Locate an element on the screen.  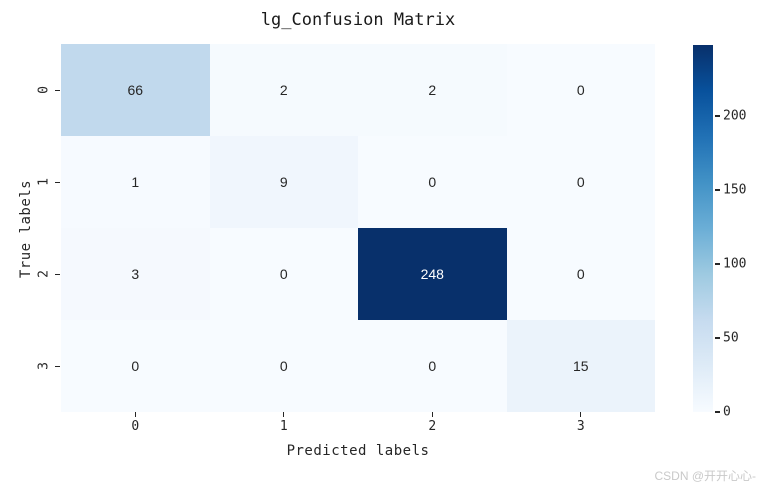
heatmap-cell: 1 is located at coordinates (135, 182).